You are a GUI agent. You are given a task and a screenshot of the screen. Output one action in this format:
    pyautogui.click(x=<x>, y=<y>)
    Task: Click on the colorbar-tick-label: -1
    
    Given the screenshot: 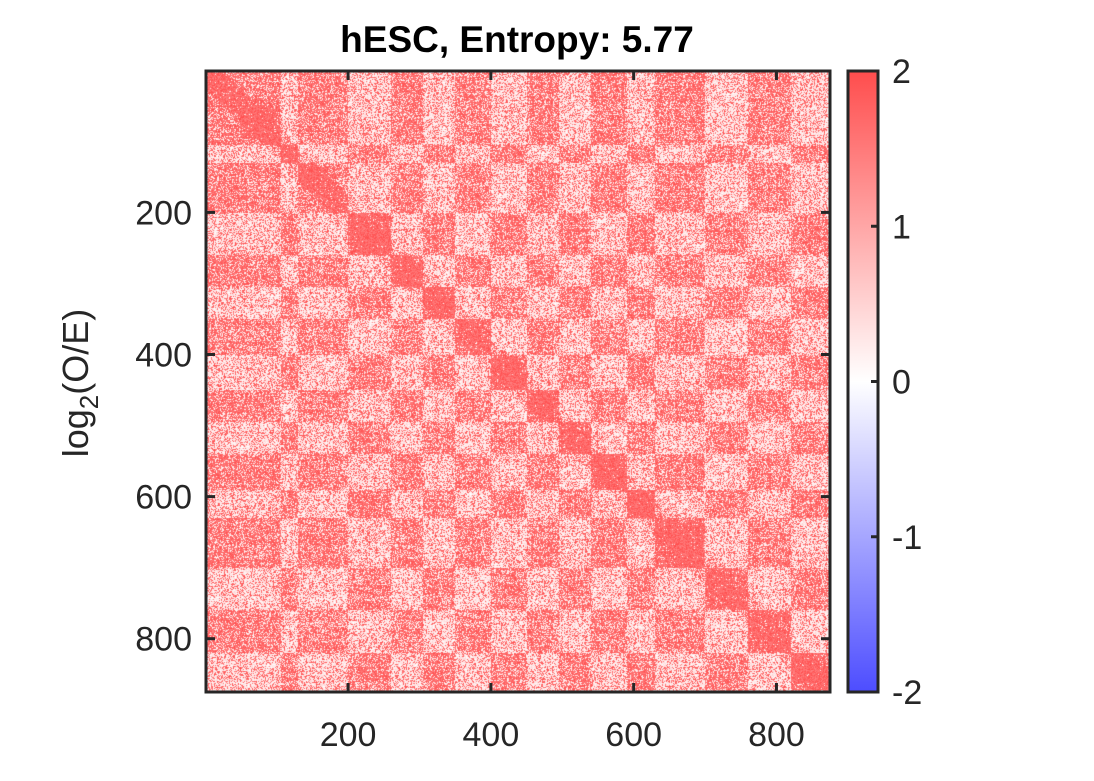 What is the action you would take?
    pyautogui.click(x=907, y=538)
    